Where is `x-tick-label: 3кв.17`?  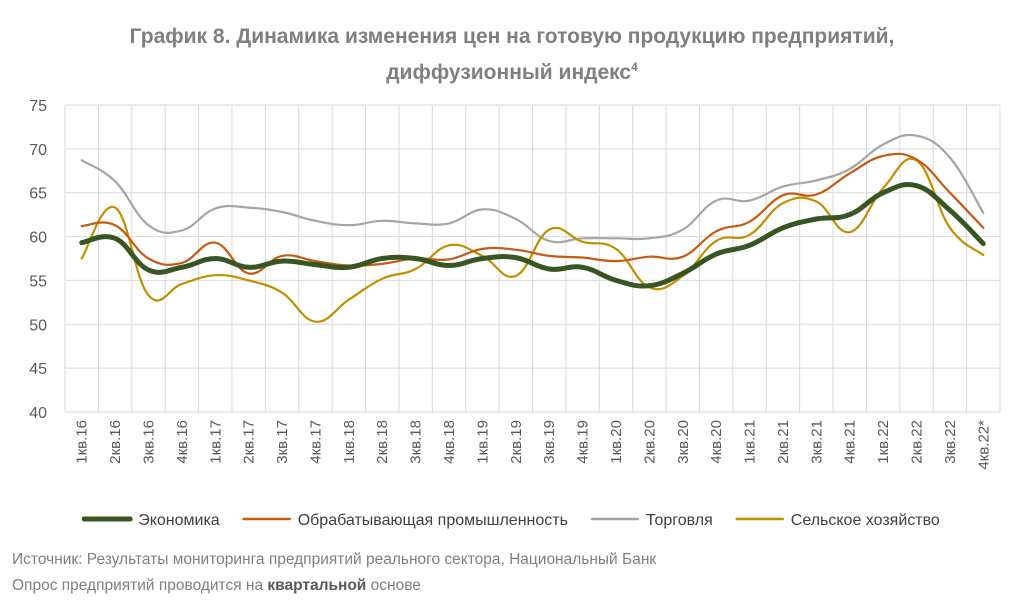
x-tick-label: 3кв.17 is located at coordinates (282, 442).